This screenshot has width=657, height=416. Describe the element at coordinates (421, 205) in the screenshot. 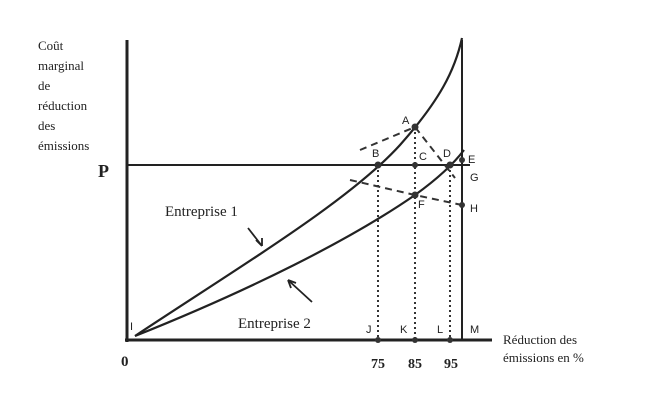

I see `point-label: F` at that location.